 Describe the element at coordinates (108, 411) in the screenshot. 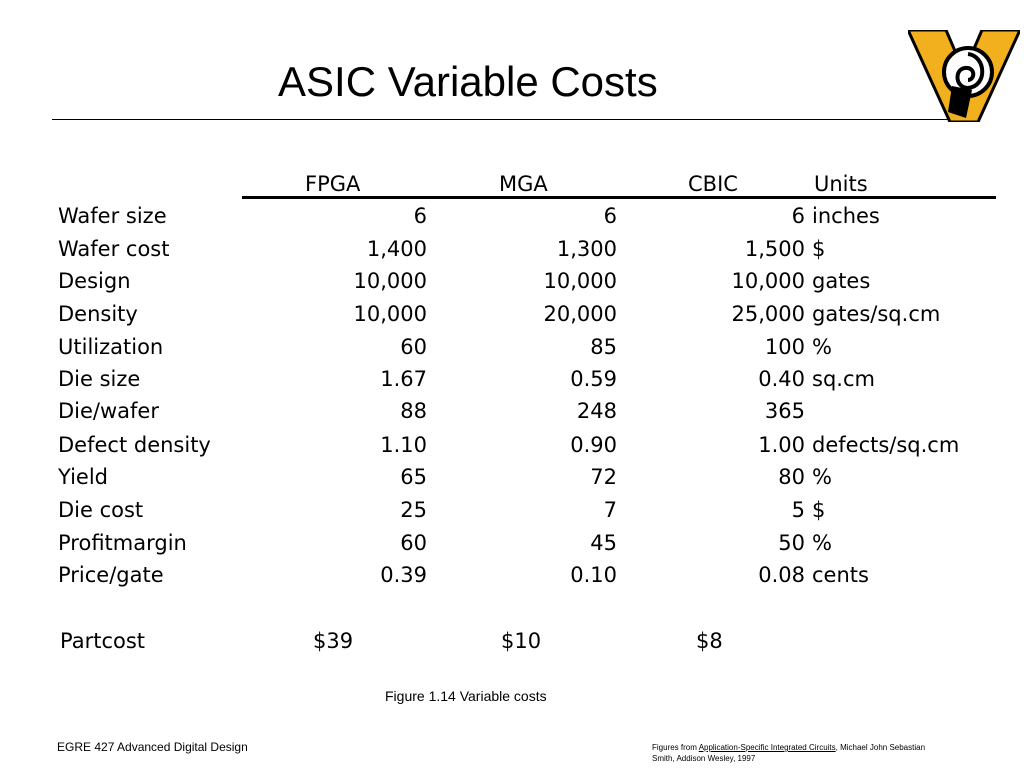

I see `row-label: Die/wafer` at that location.